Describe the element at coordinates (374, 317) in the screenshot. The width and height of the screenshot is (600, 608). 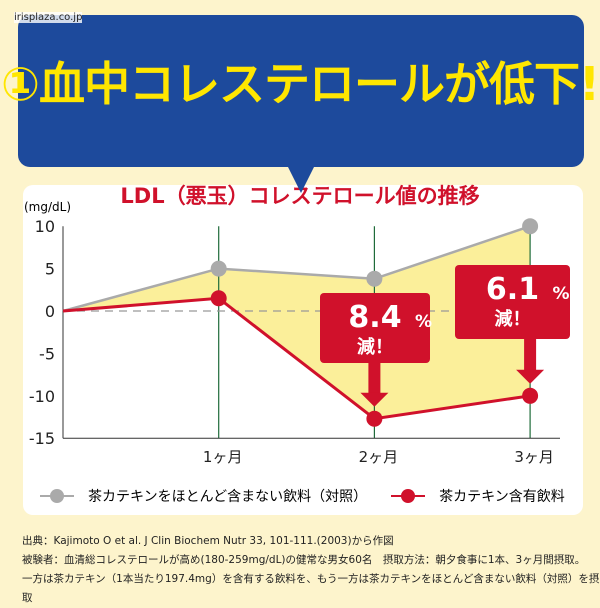
I see `callout-value: 8.4` at that location.